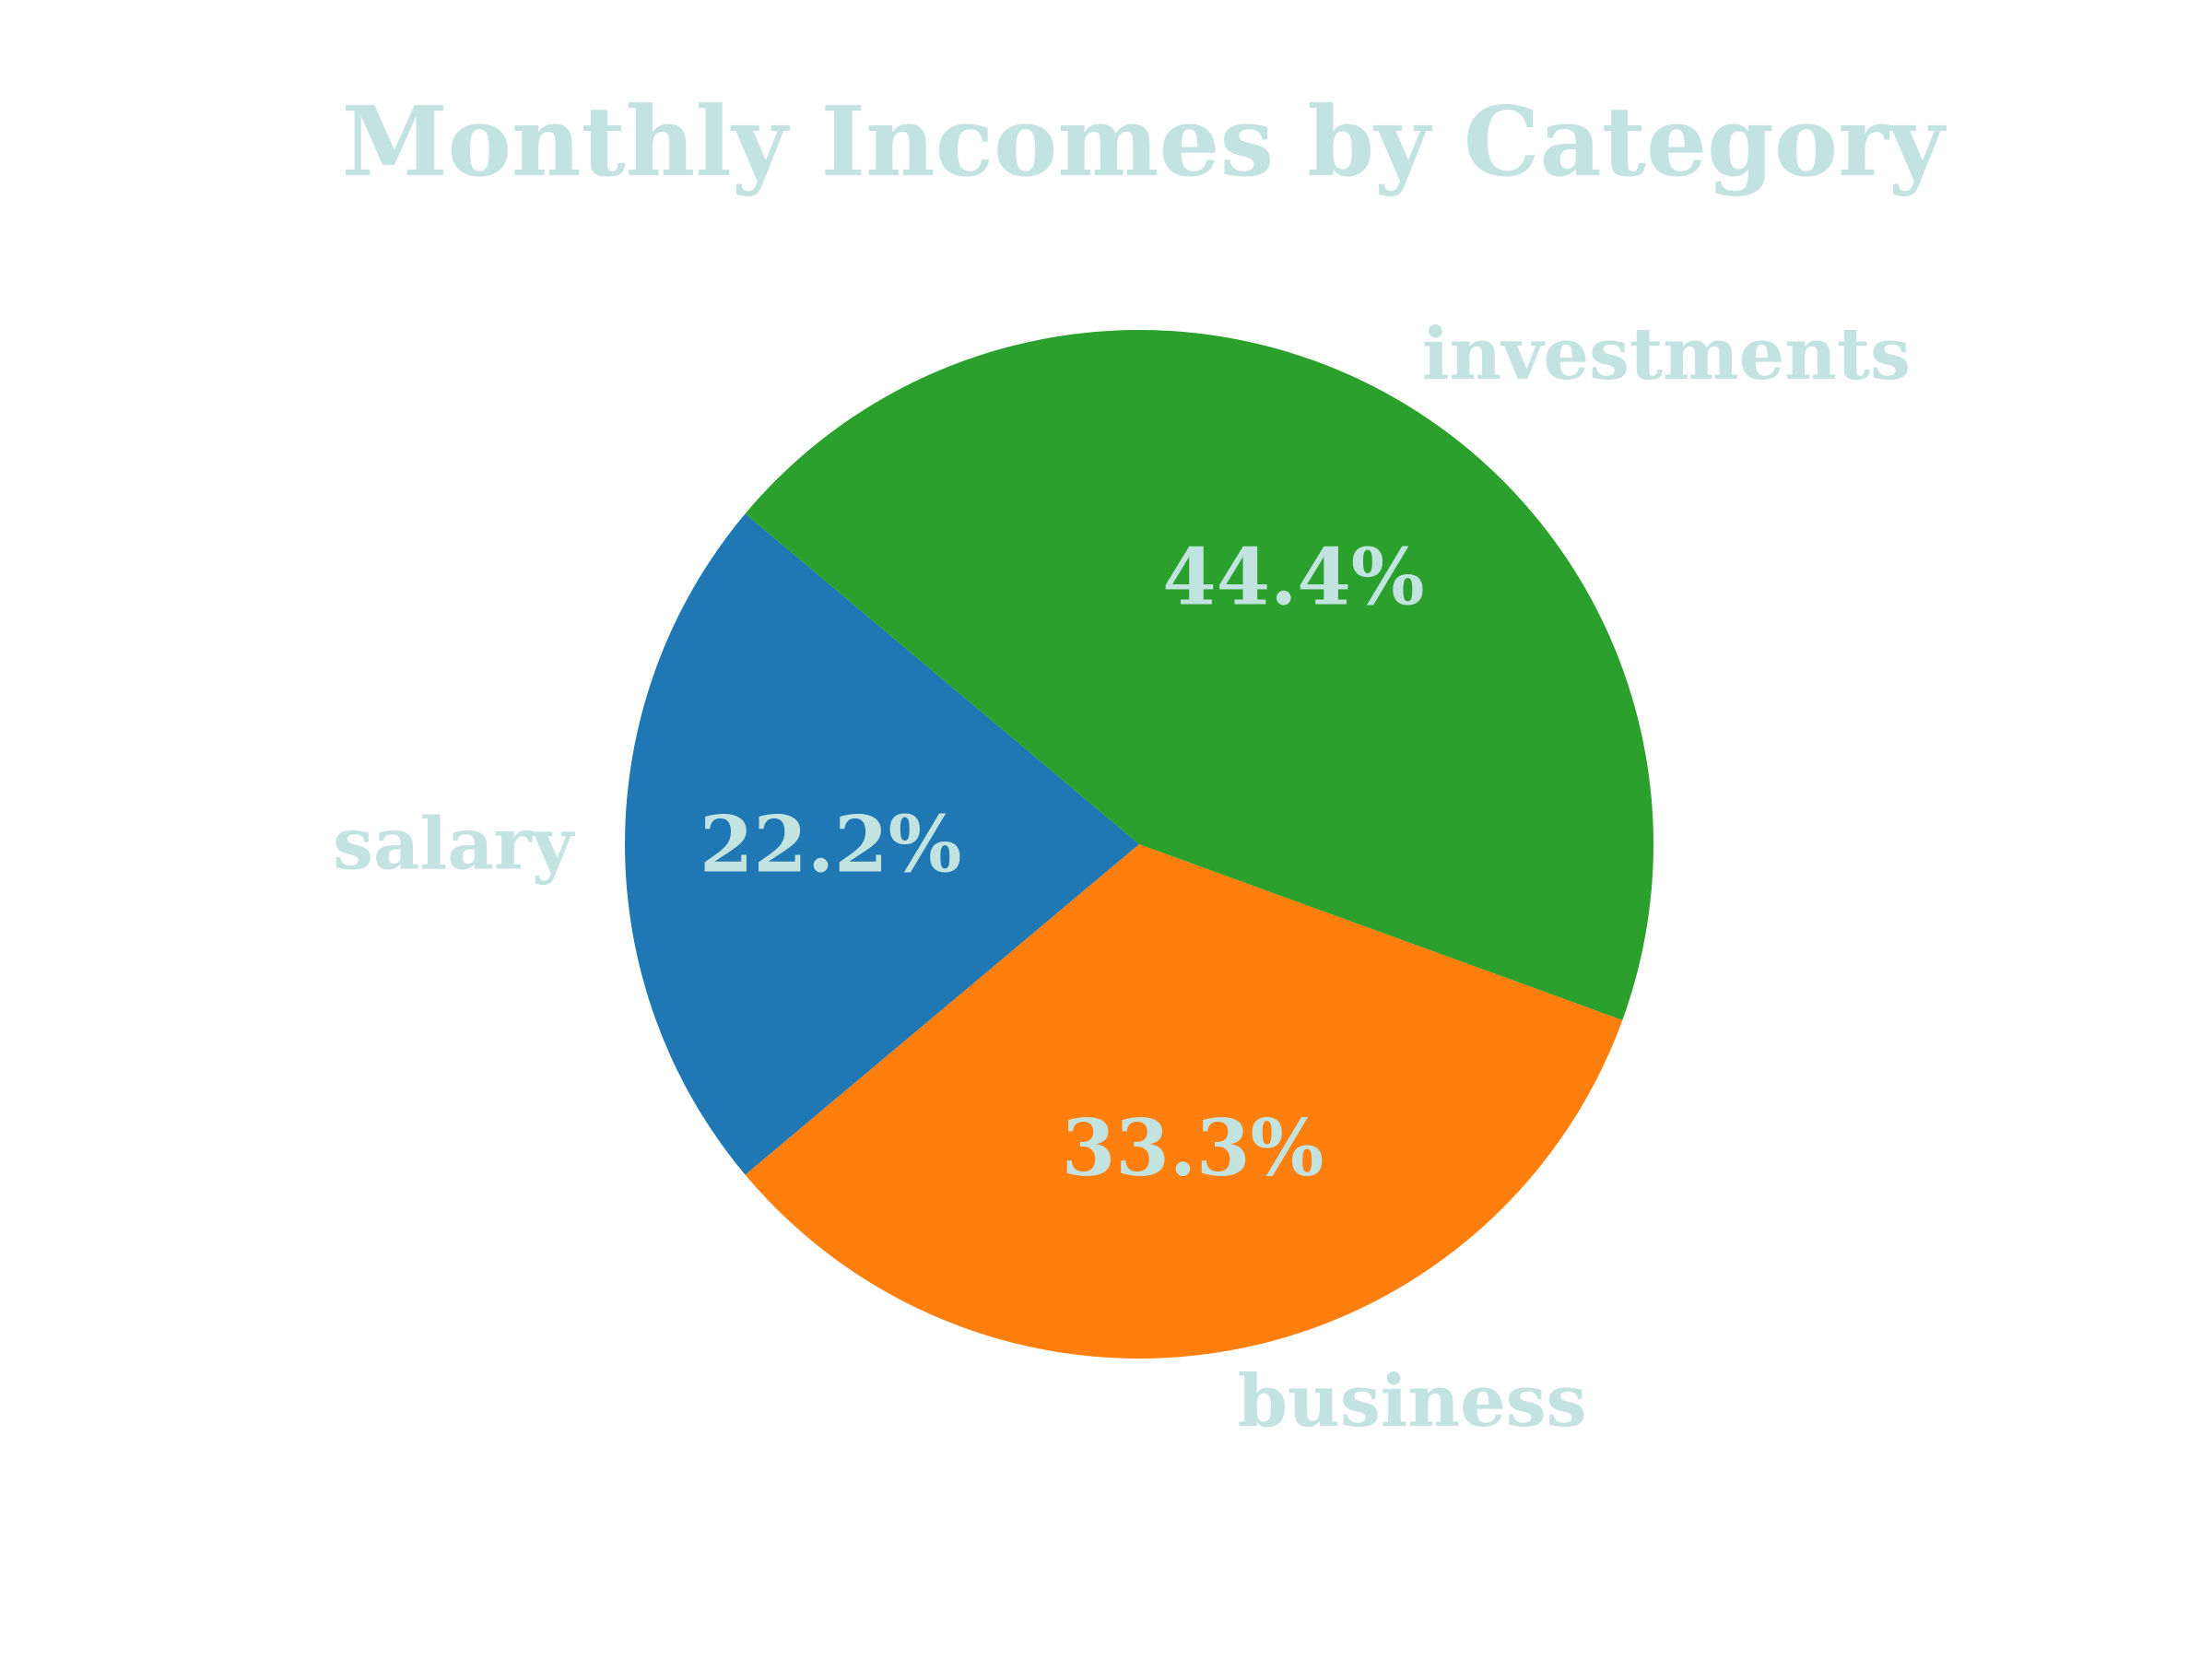 The width and height of the screenshot is (2212, 1659). Describe the element at coordinates (454, 845) in the screenshot. I see `category-label-salary: salary` at that location.